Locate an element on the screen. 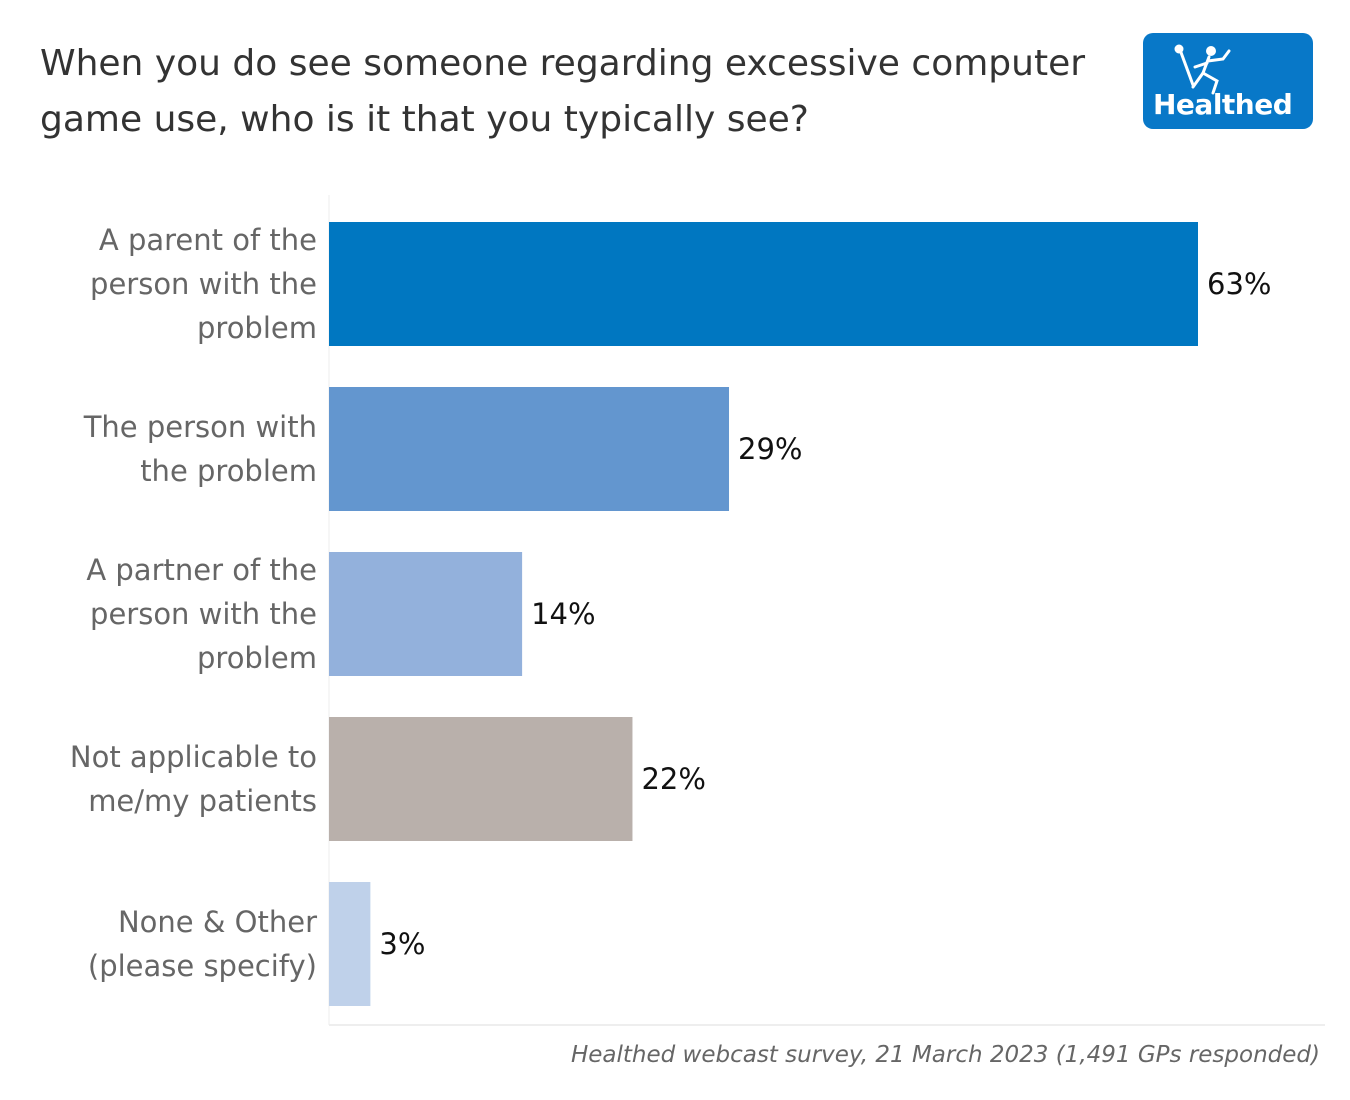  category-label: A partner of the person with the problem is located at coordinates (201, 614).